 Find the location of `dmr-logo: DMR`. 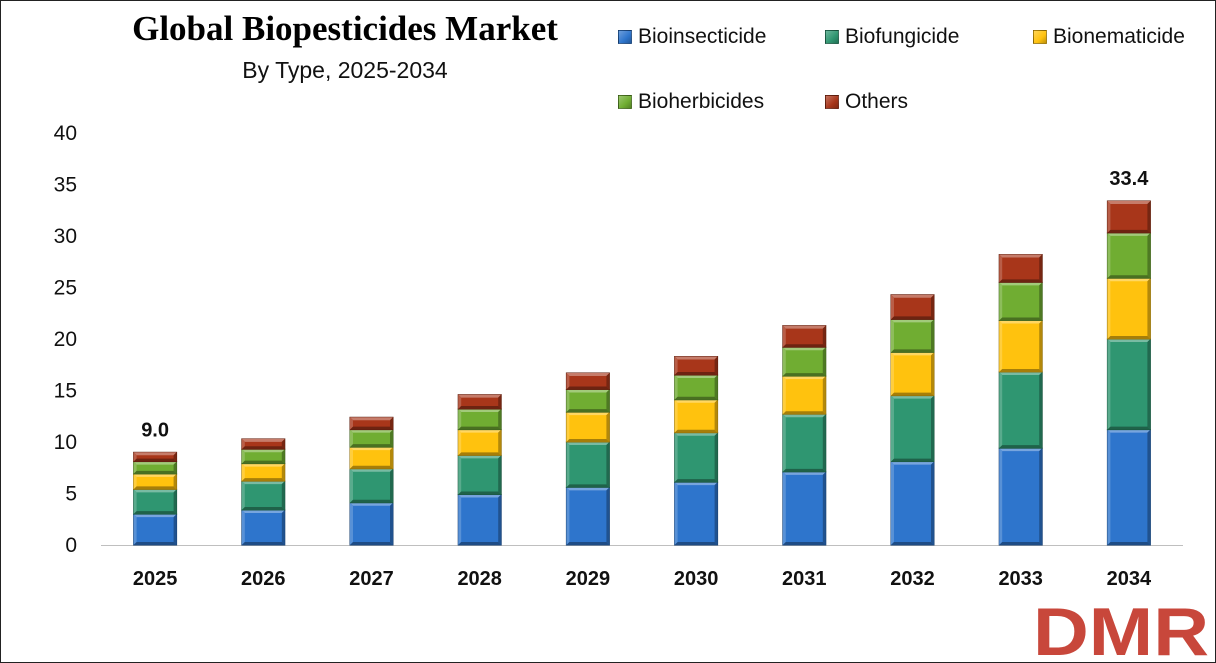

dmr-logo: DMR is located at coordinates (1121, 629).